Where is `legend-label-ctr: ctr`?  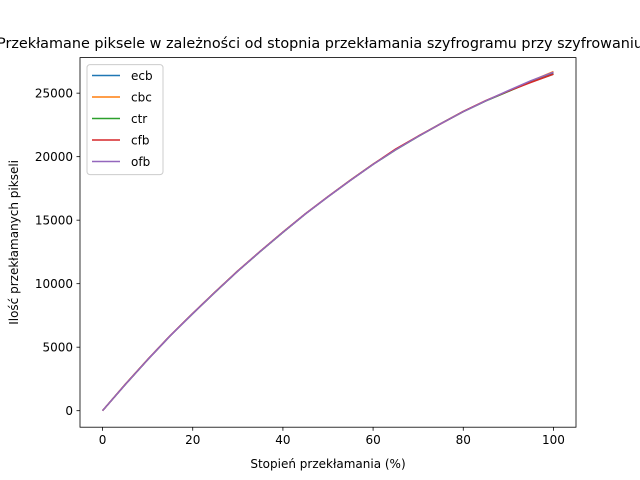 legend-label-ctr: ctr is located at coordinates (139, 119).